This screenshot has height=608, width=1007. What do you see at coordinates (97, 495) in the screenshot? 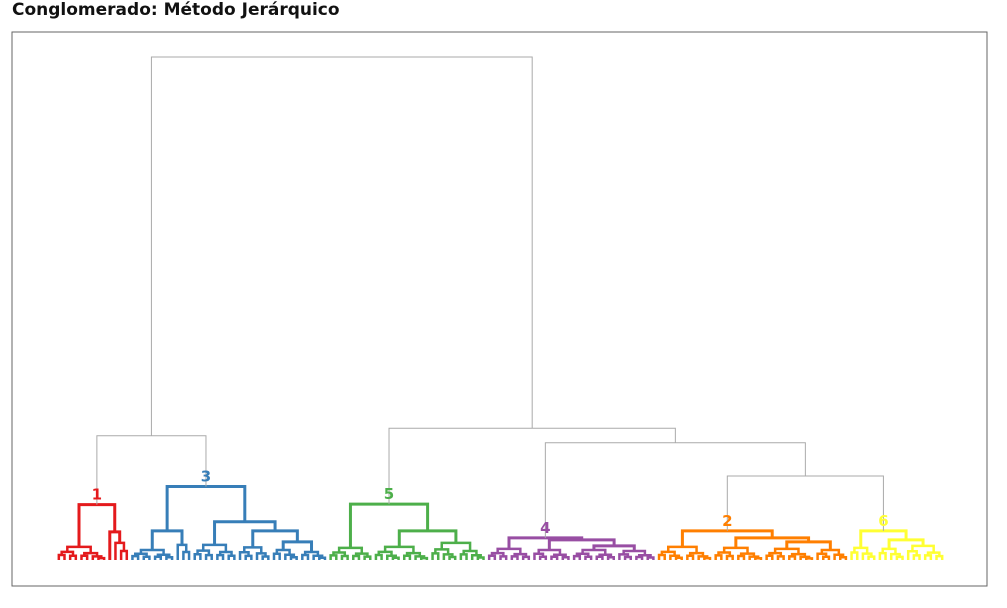
I see `cluster-label-1: 1` at bounding box center [97, 495].